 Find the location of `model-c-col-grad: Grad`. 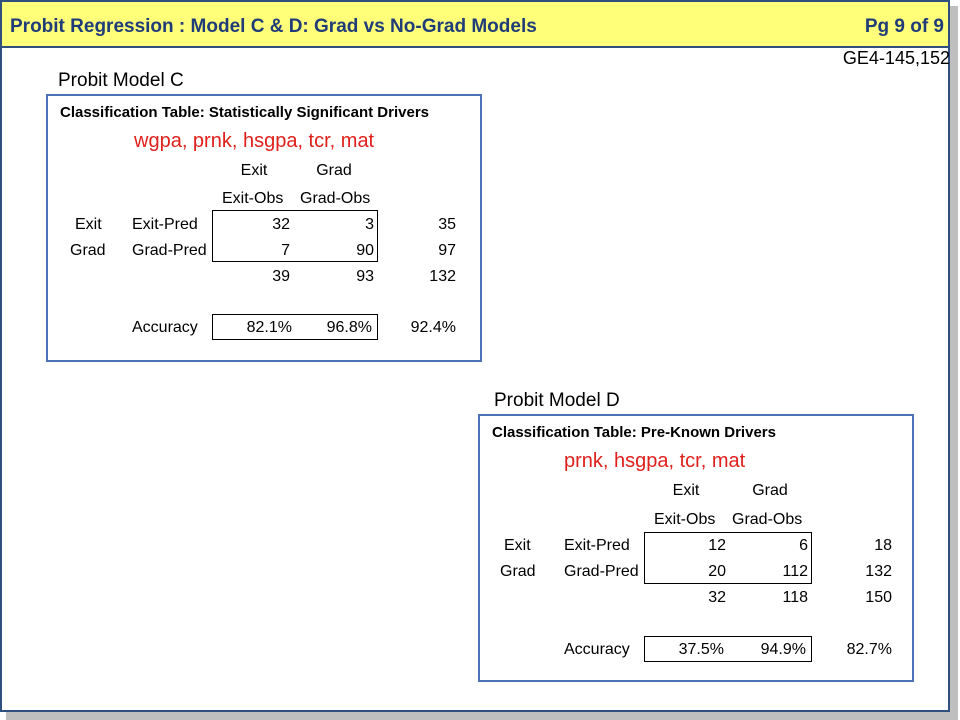

model-c-col-grad: Grad is located at coordinates (334, 170).